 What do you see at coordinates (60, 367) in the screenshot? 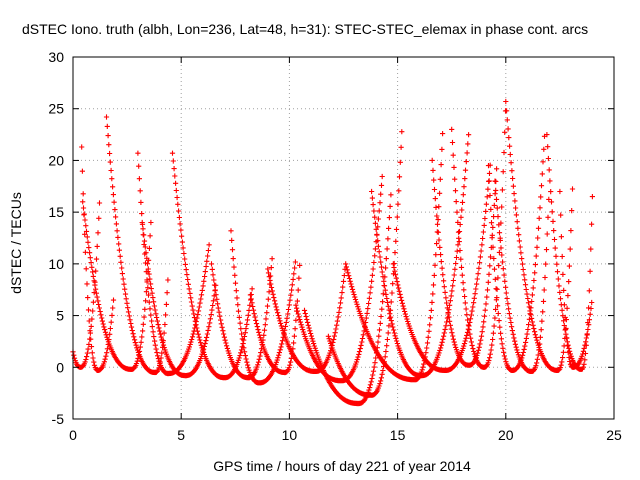
I see `y-tick-label: 0` at bounding box center [60, 367].